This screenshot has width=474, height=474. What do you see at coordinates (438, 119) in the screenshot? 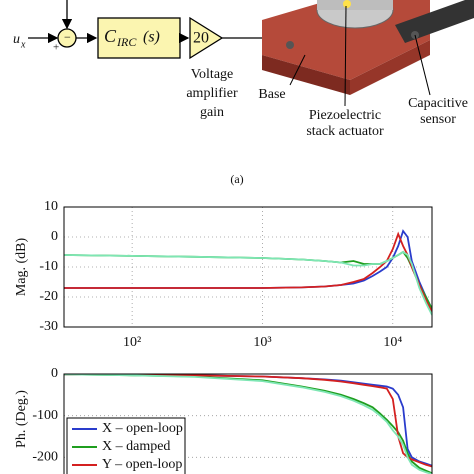
I see `sensor-label: sensor` at bounding box center [438, 119].